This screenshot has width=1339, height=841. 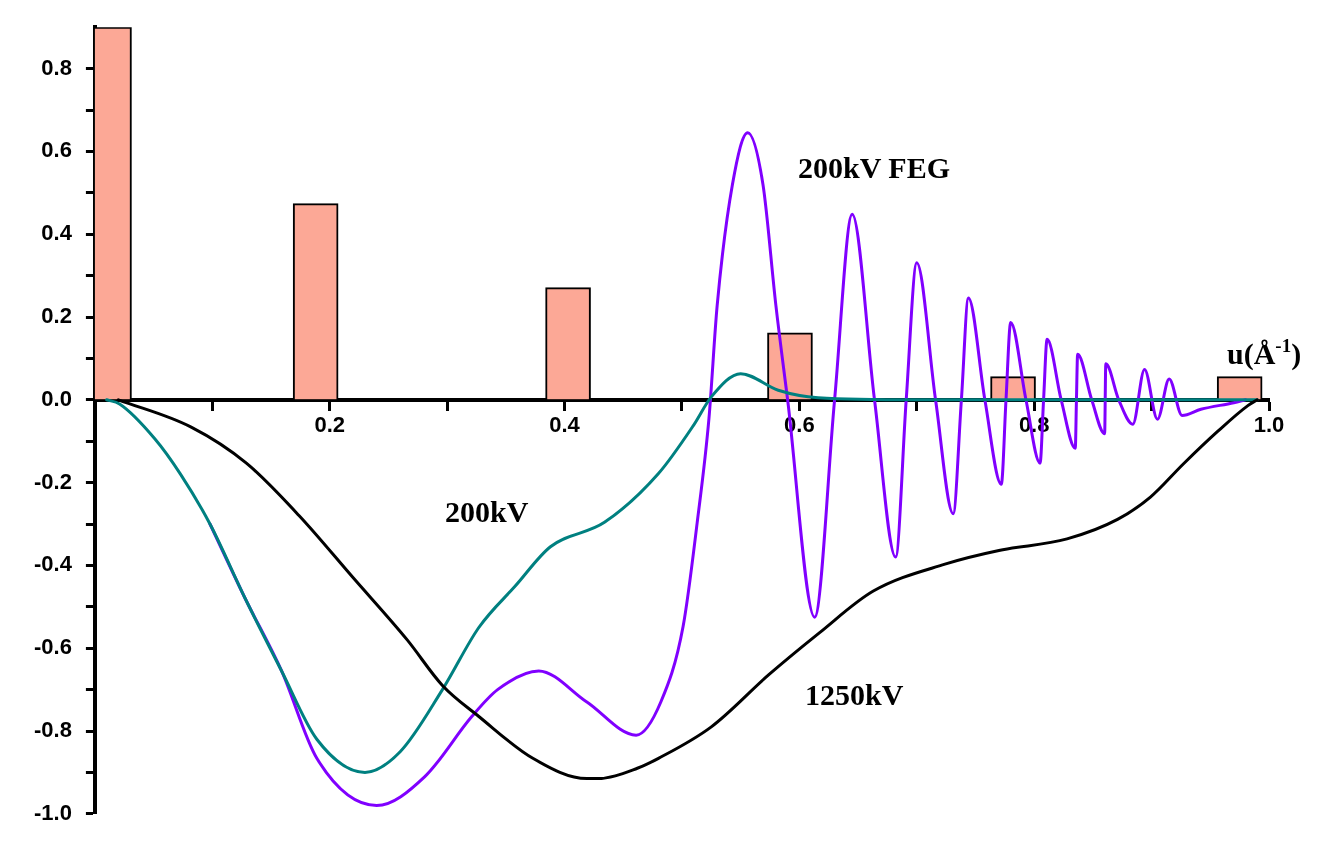 What do you see at coordinates (56, 150) in the screenshot?
I see `y-tick-label: 0.6` at bounding box center [56, 150].